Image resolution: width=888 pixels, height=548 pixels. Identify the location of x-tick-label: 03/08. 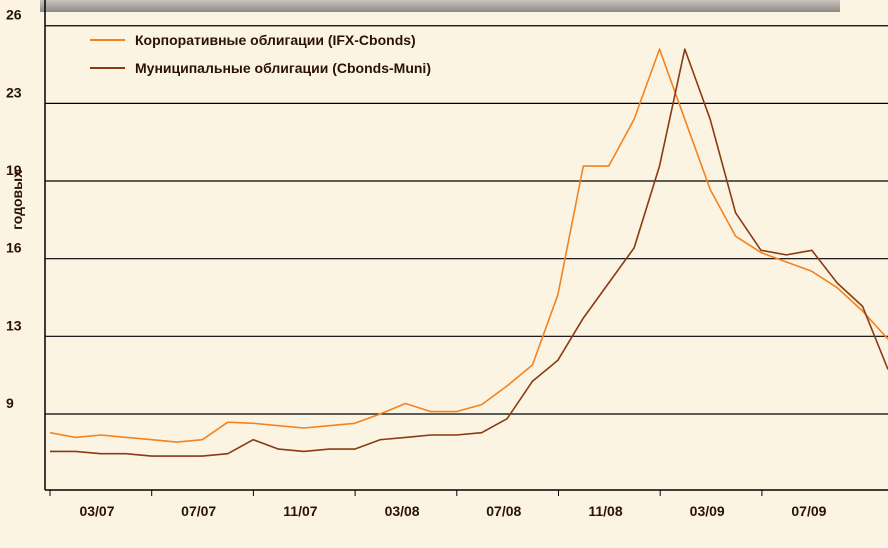
(402, 511).